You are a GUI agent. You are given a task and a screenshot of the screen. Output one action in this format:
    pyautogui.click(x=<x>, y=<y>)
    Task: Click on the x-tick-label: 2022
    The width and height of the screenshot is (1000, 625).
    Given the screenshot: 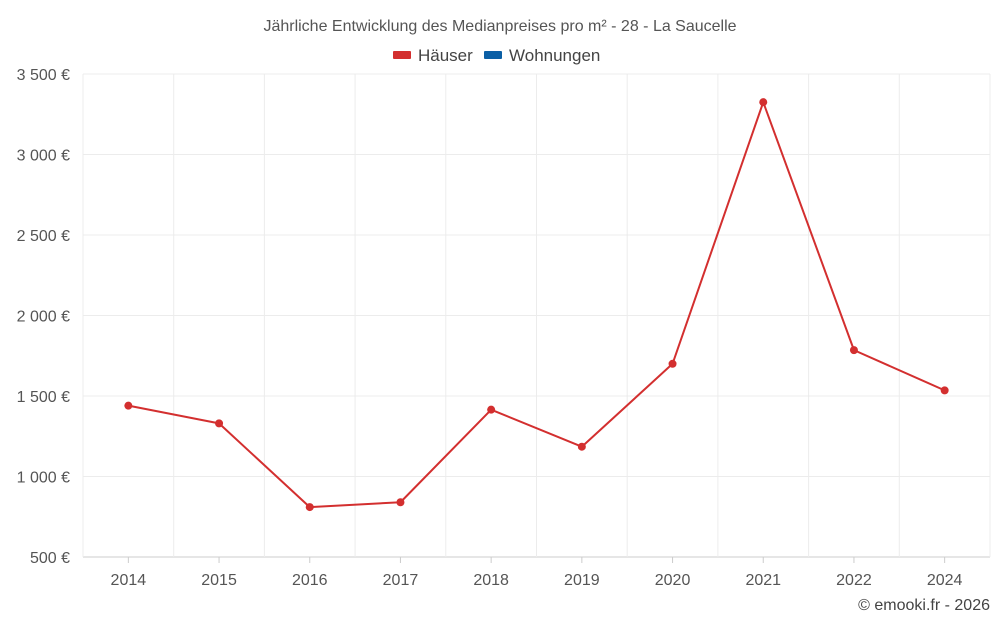 What is the action you would take?
    pyautogui.click(x=854, y=580)
    